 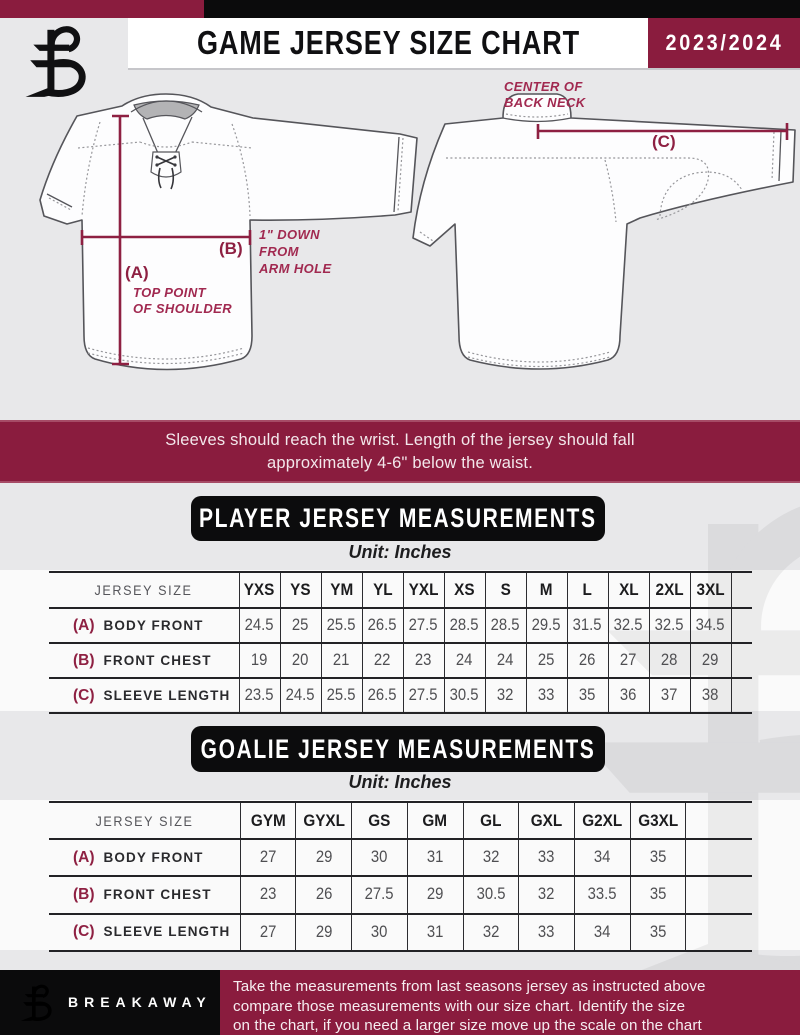 What do you see at coordinates (547, 589) in the screenshot?
I see `size-column-m: M` at bounding box center [547, 589].